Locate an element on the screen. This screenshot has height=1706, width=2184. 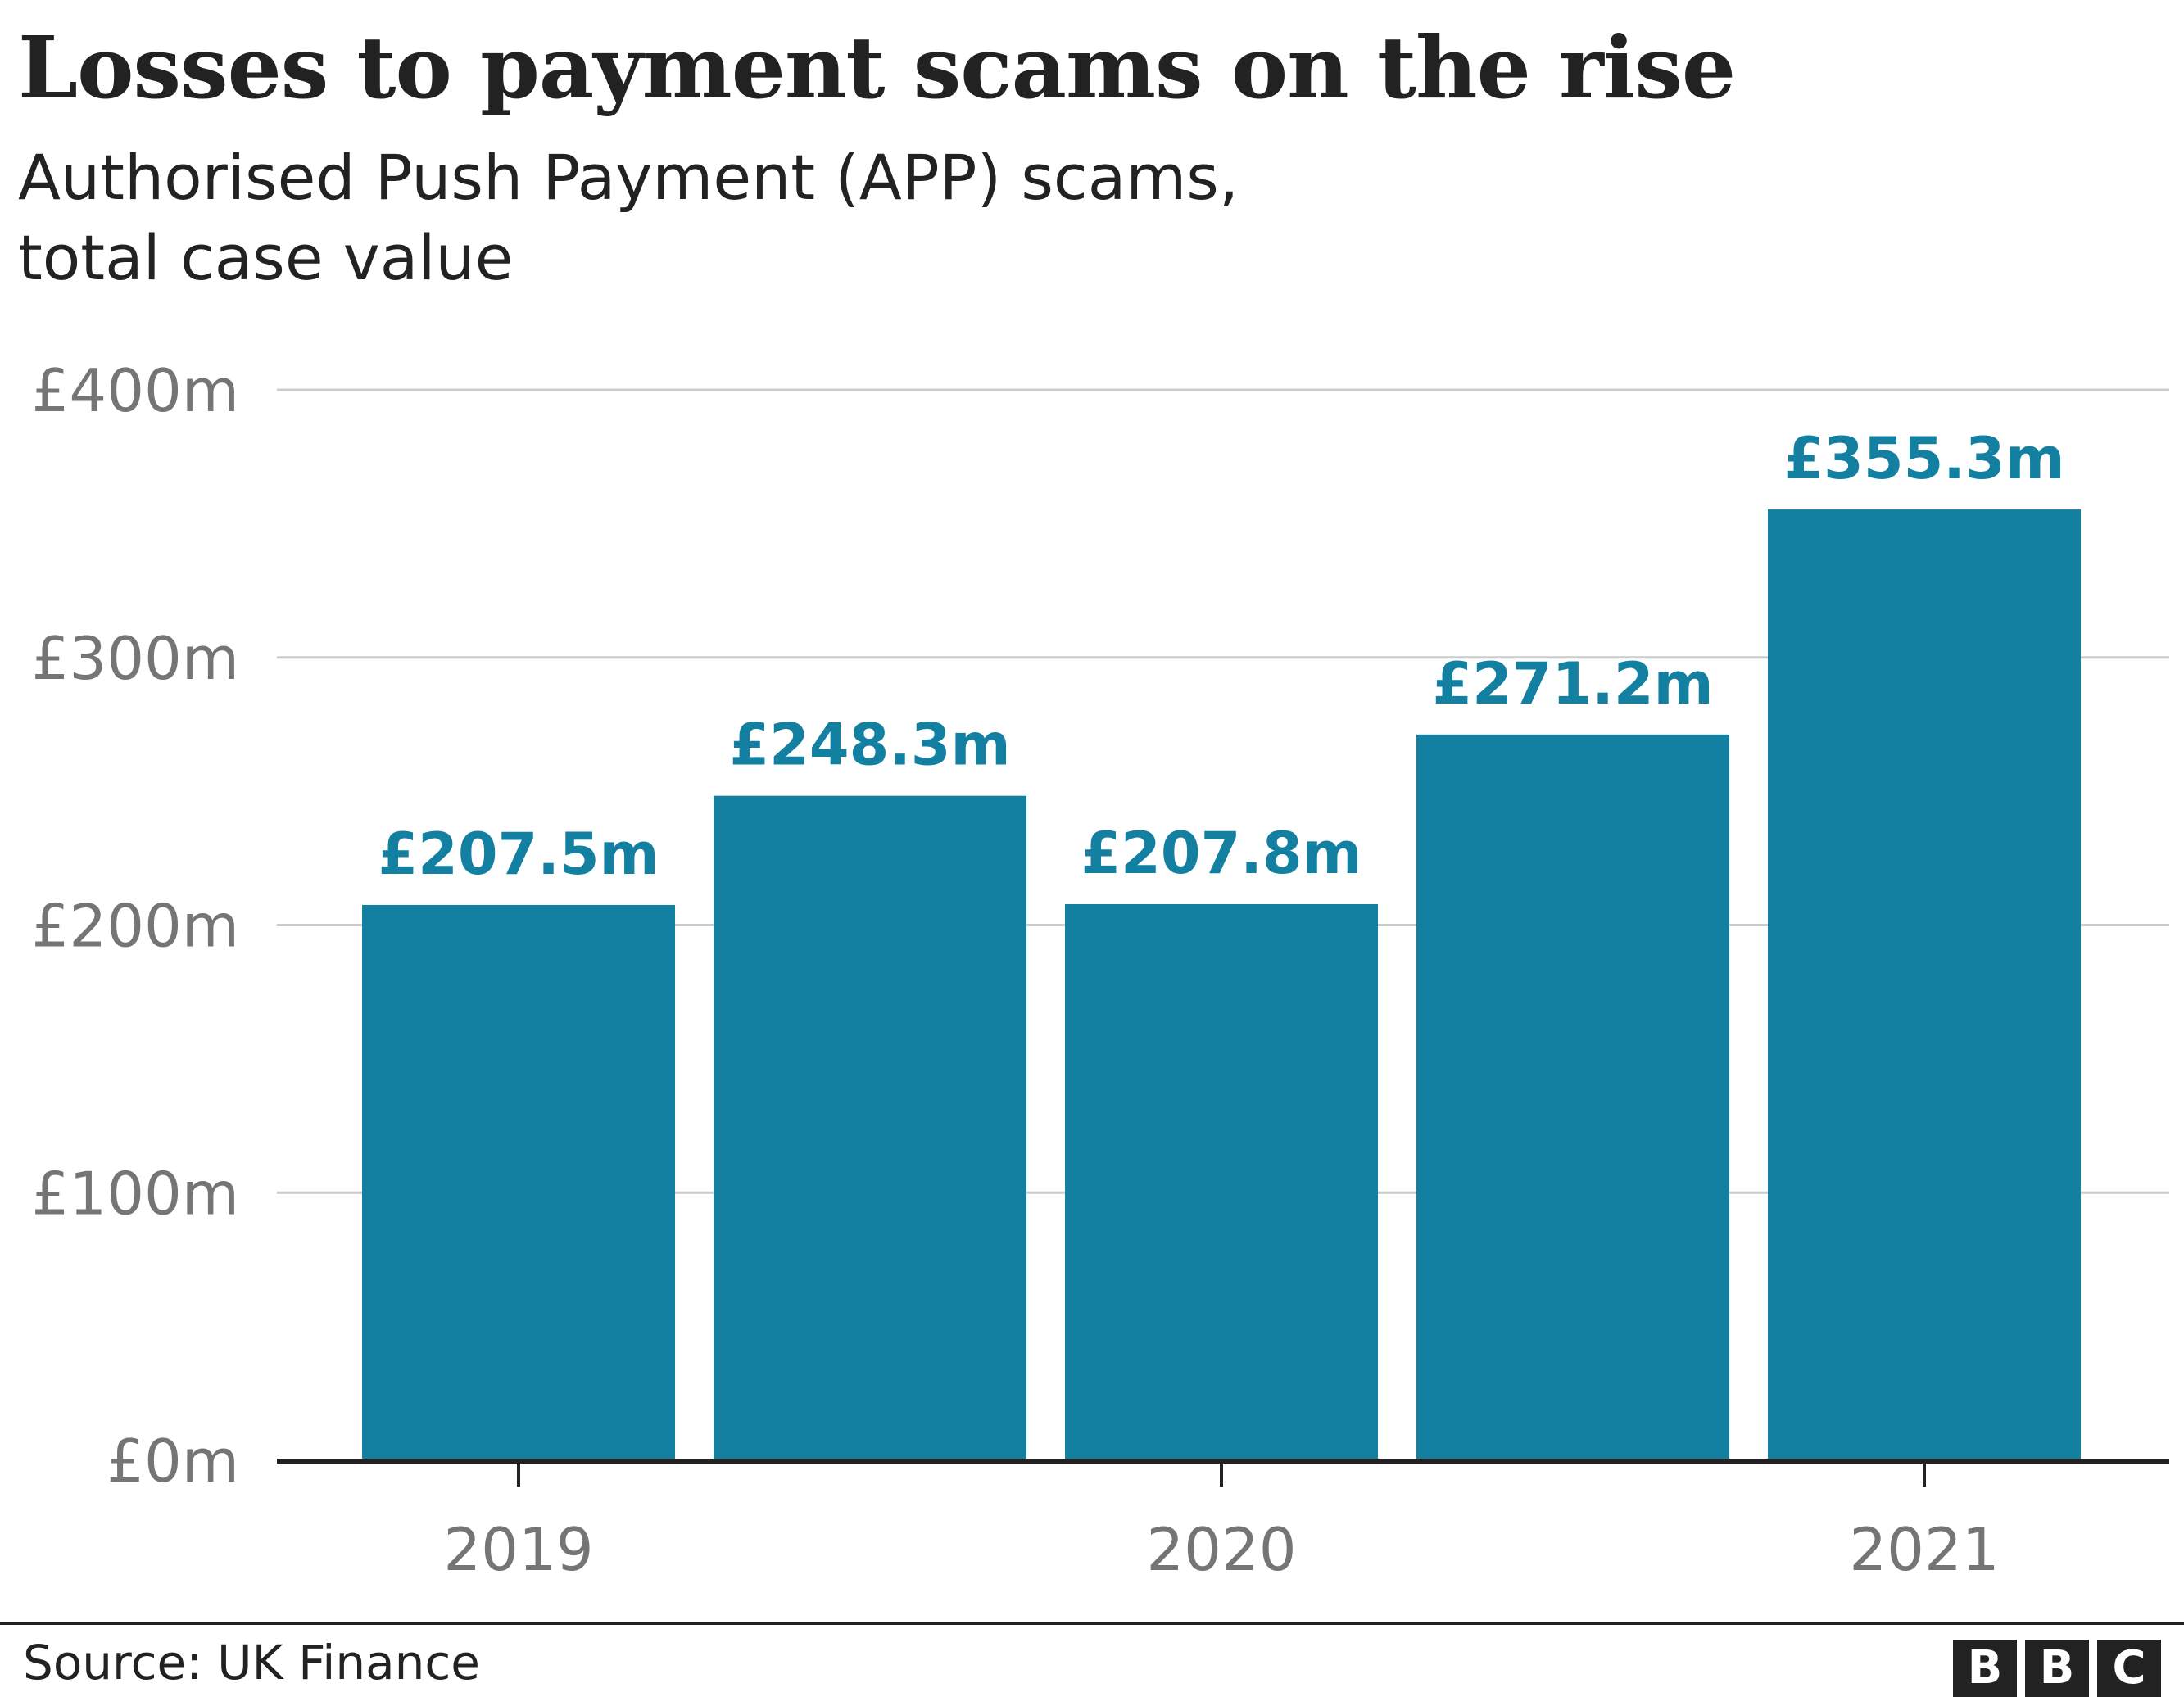
x-tick-label: 2020 is located at coordinates (1221, 1549).